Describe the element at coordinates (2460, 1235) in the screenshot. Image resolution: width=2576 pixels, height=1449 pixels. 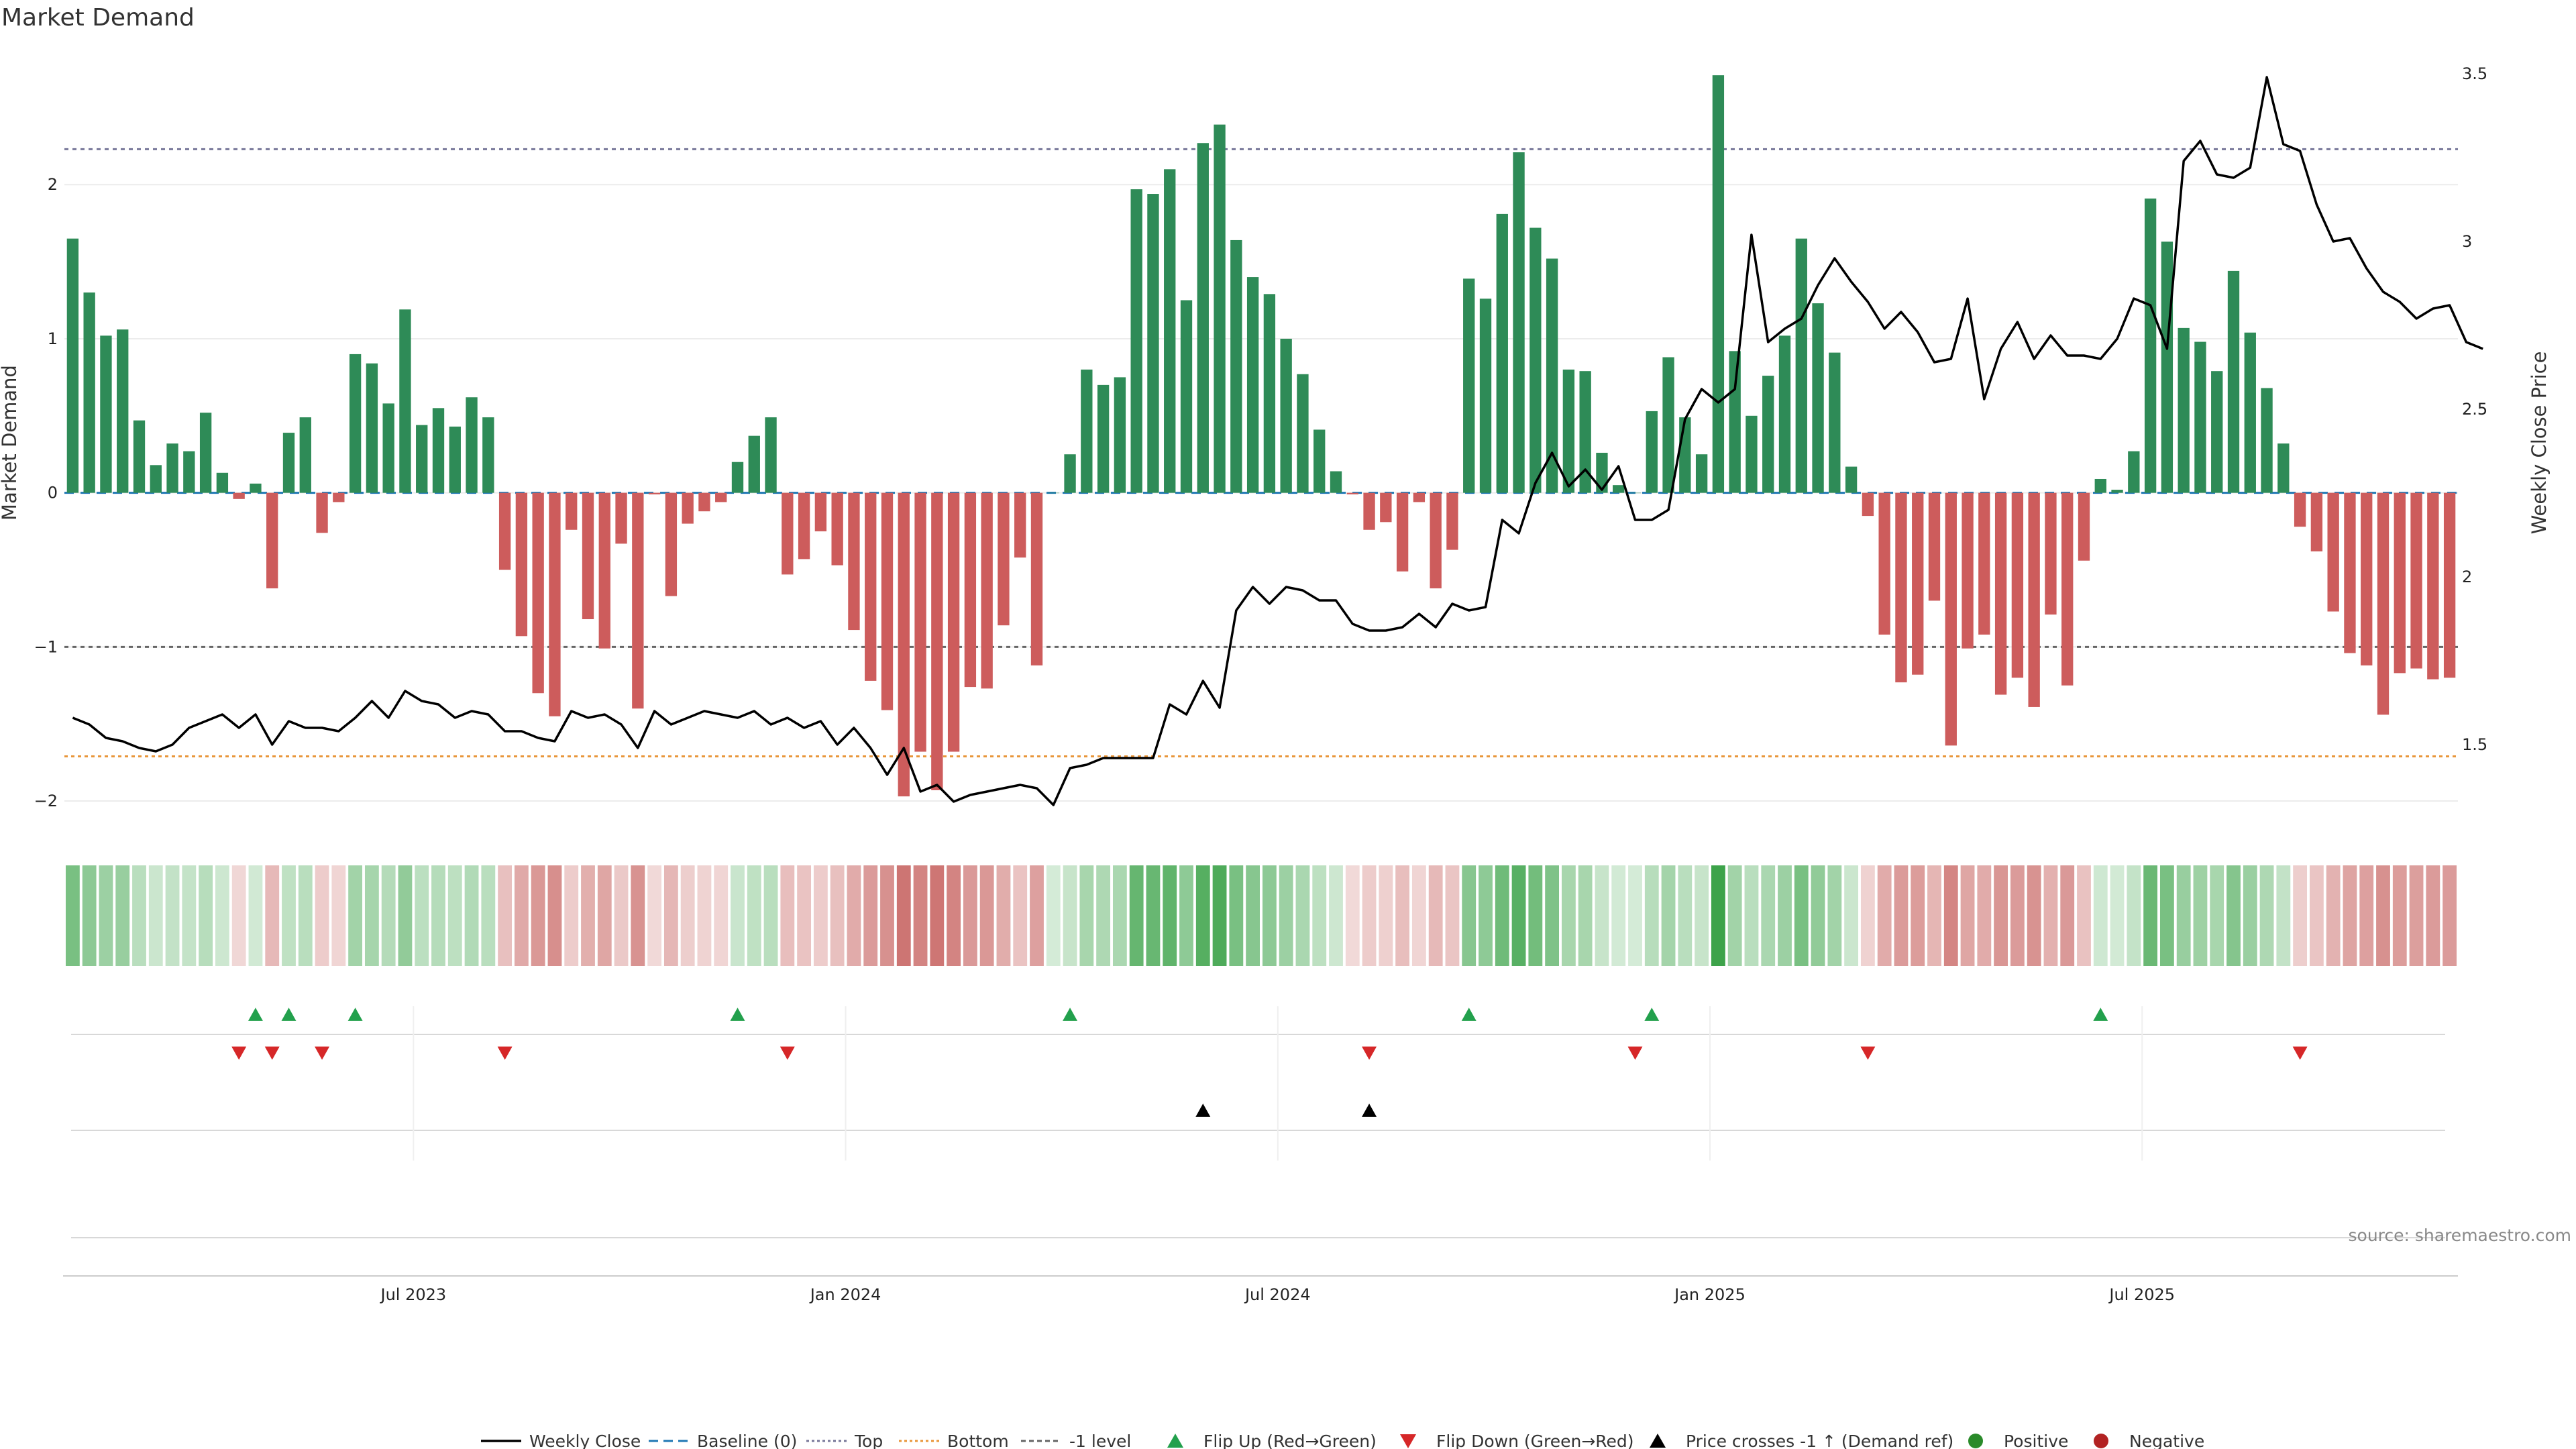
I see `source-label: source: sharemaestro.com` at that location.